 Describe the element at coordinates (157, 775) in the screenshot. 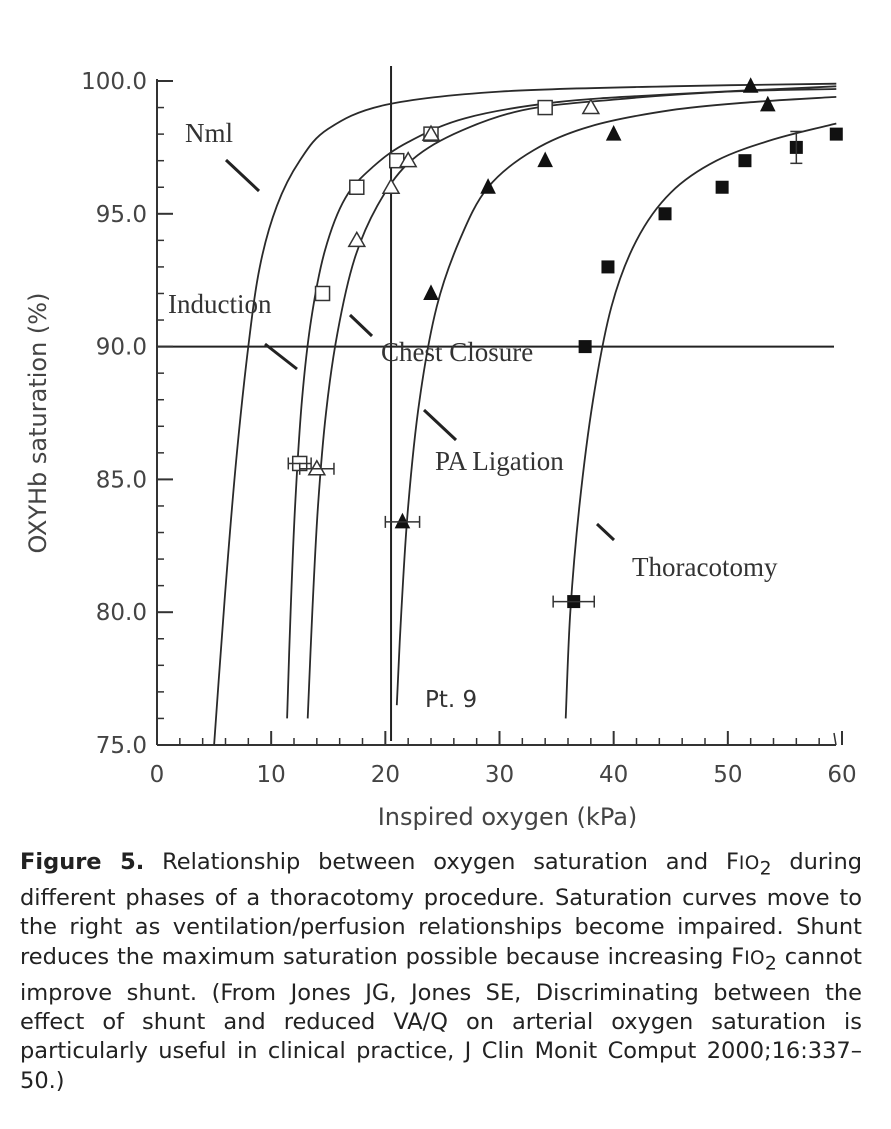

I see `x-tick-label: 0` at that location.